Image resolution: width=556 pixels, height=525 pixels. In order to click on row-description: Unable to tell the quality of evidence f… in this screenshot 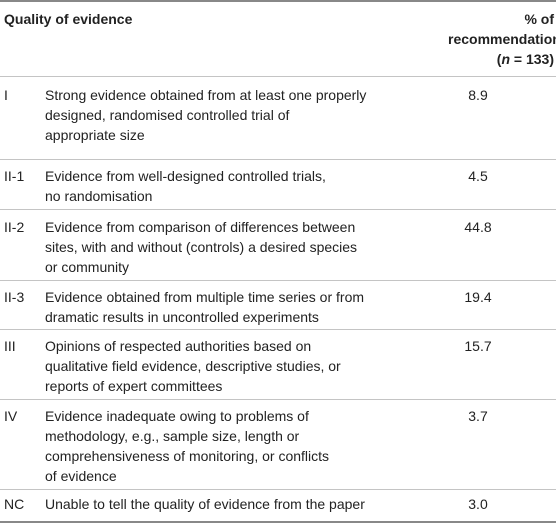, I will do `click(240, 504)`.